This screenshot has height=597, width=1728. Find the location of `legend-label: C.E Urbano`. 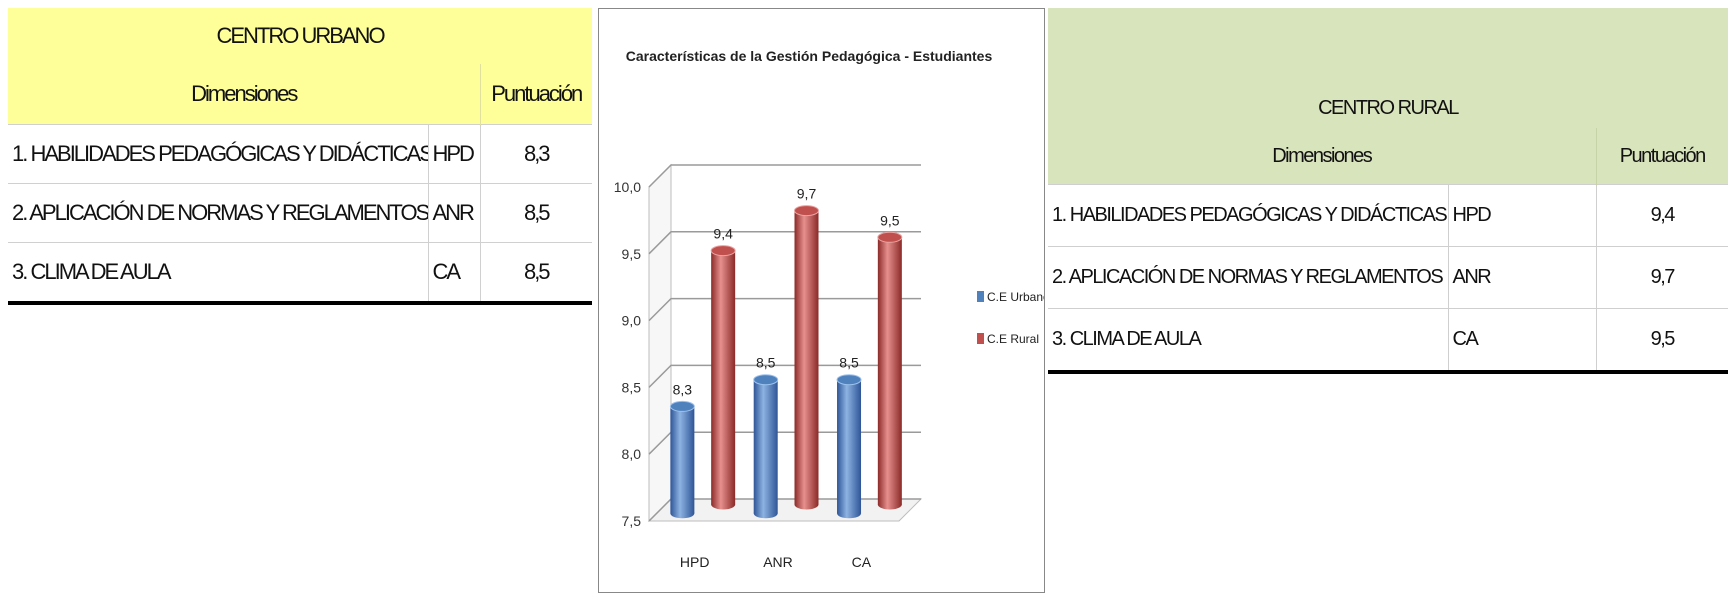

legend-label: C.E Urbano is located at coordinates (1015, 297).